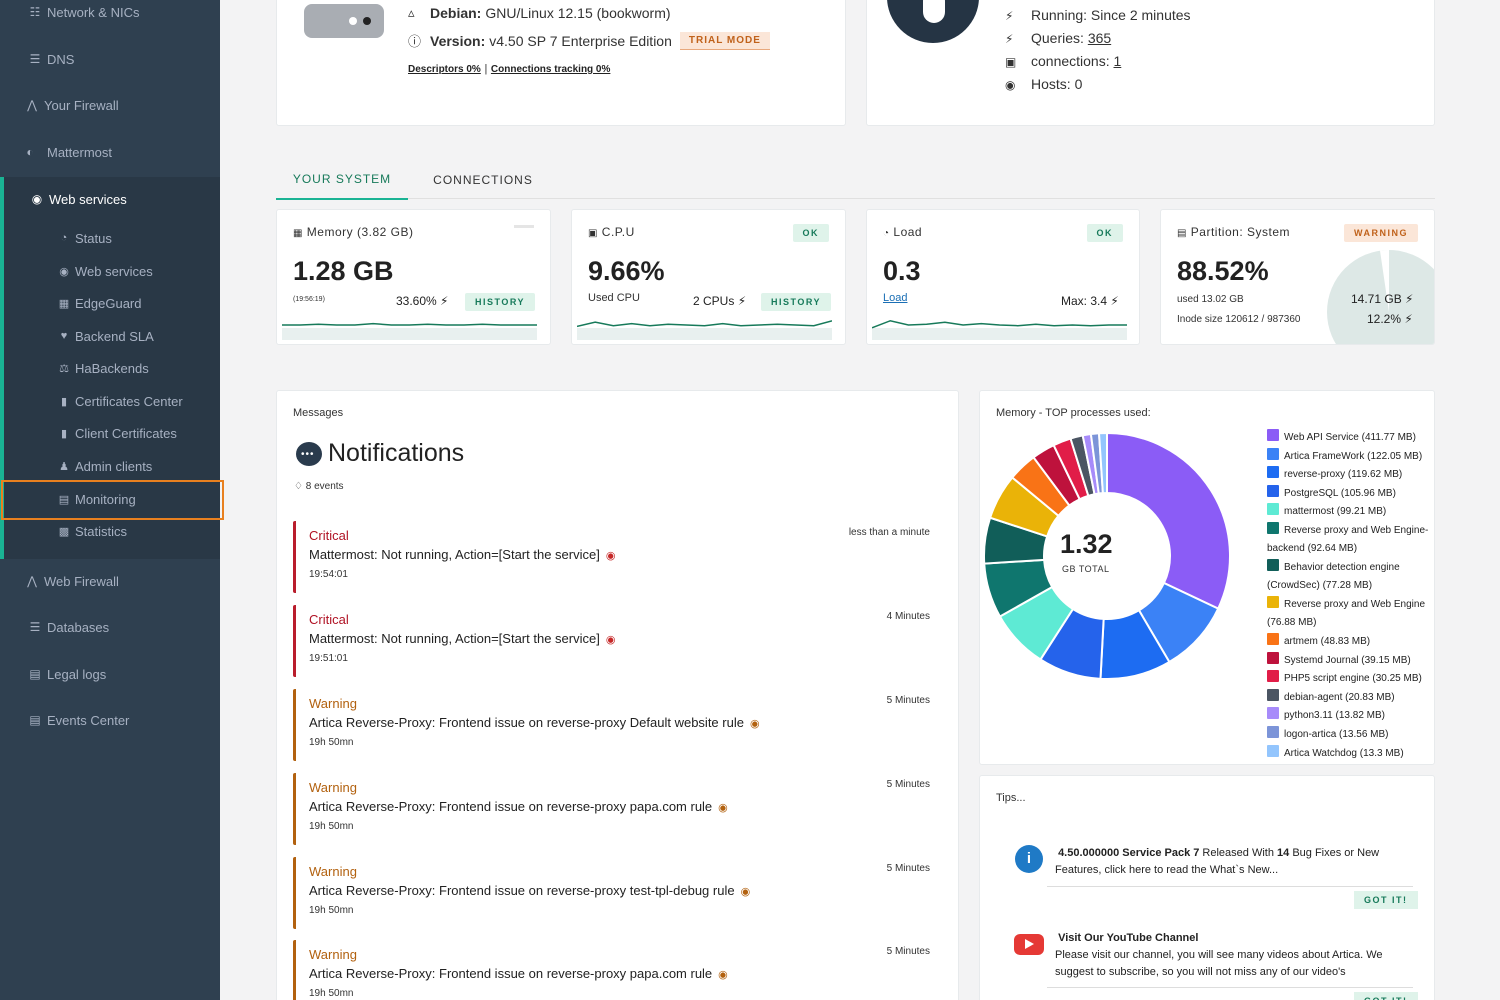 The width and height of the screenshot is (1500, 1000). What do you see at coordinates (112, 531) in the screenshot?
I see `sidebar-subitem-statistics: ▩ Statistics` at bounding box center [112, 531].